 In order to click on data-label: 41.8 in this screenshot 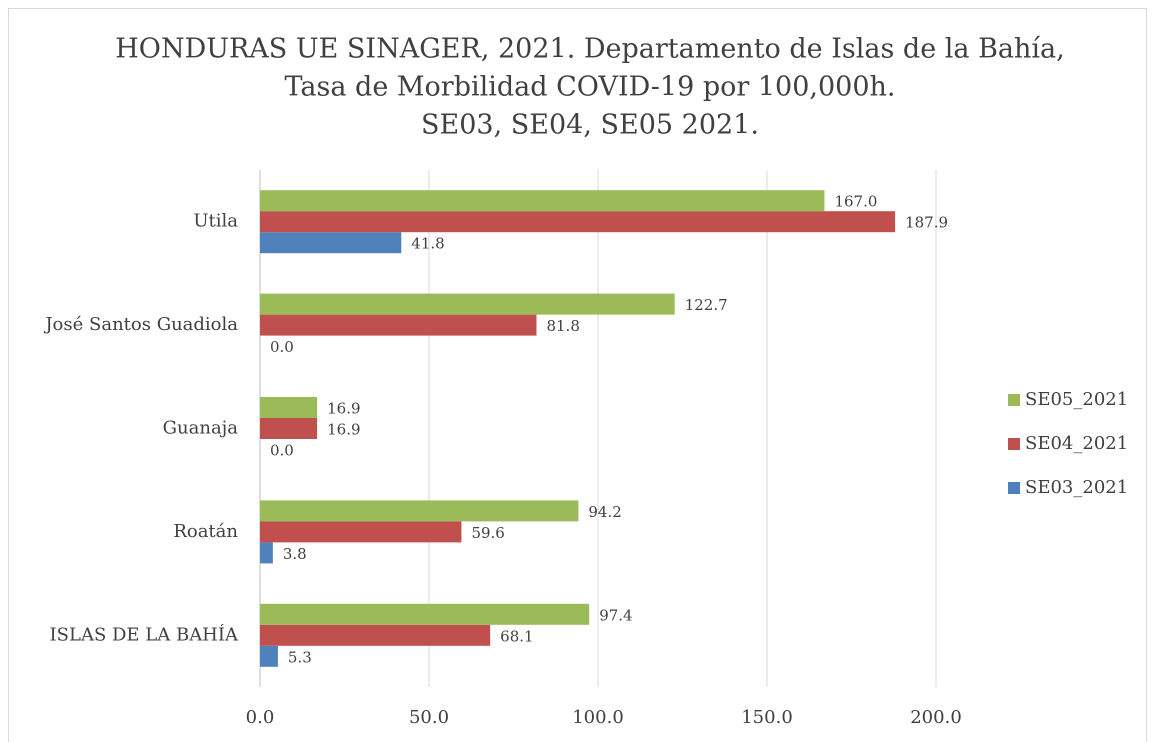, I will do `click(427, 244)`.